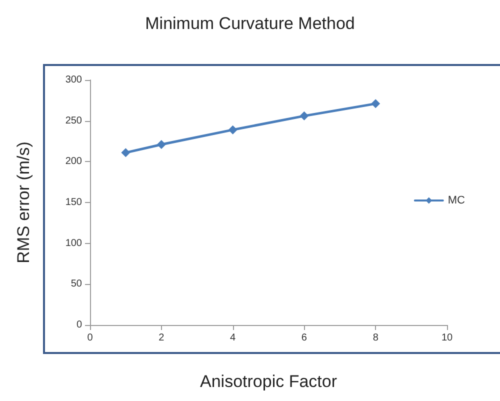 This screenshot has height=401, width=500. I want to click on y-tick-label: 150, so click(73, 202).